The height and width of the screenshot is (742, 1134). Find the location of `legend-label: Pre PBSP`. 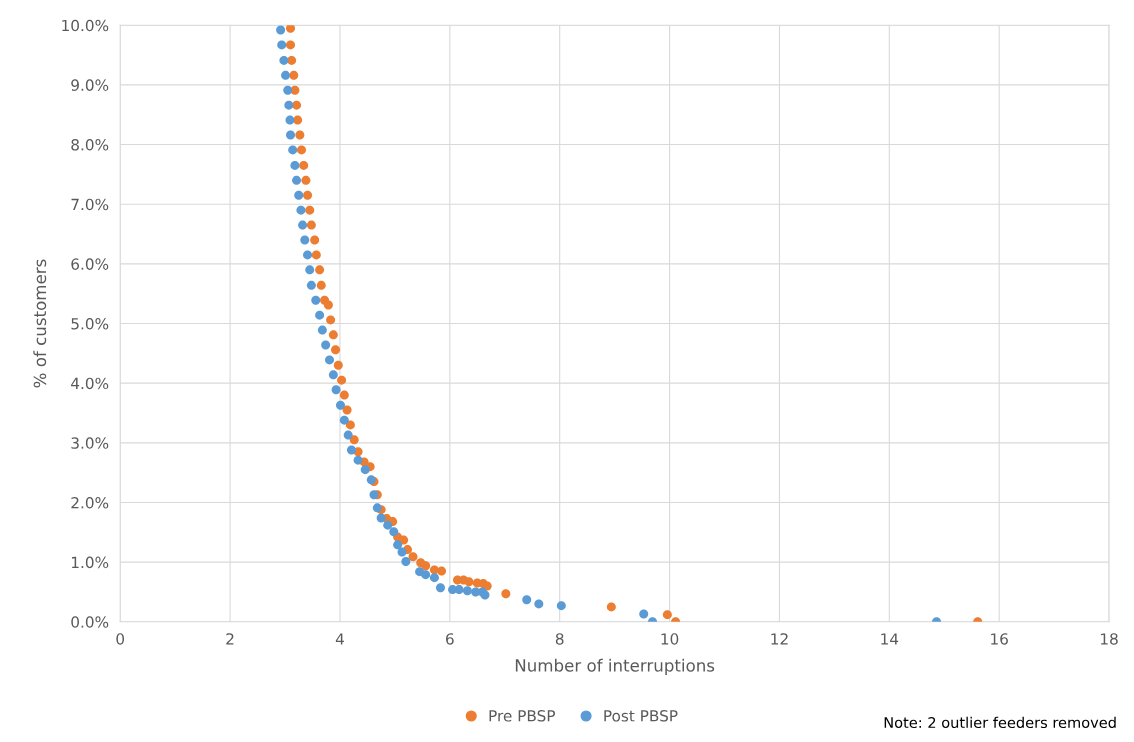

legend-label: Pre PBSP is located at coordinates (522, 716).